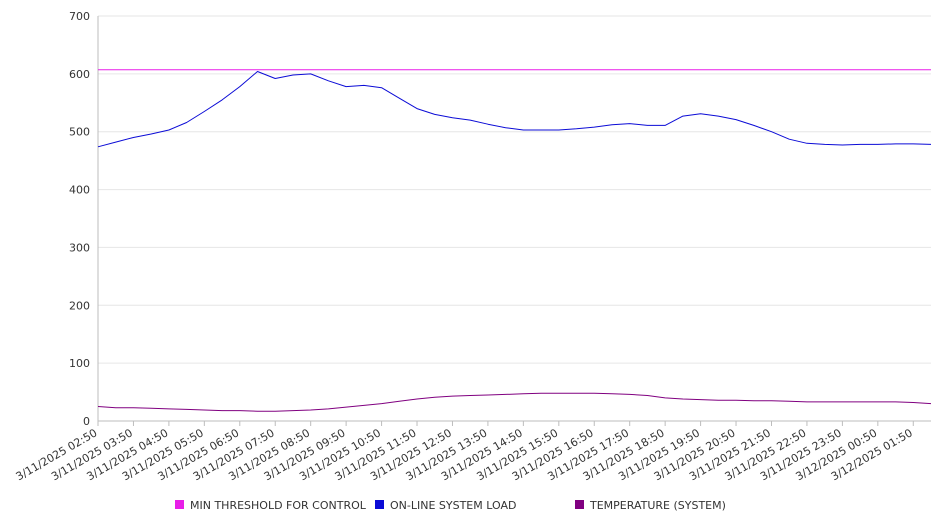 The width and height of the screenshot is (946, 526). What do you see at coordinates (514, 109) in the screenshot?
I see `load-series-line` at bounding box center [514, 109].